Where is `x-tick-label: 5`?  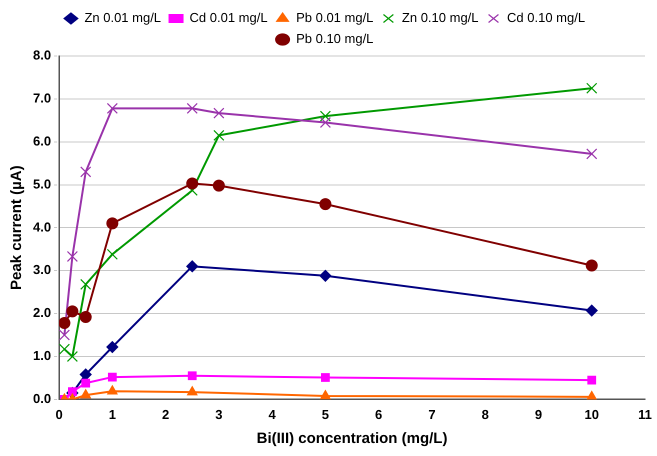
x-tick-label: 5 is located at coordinates (326, 414).